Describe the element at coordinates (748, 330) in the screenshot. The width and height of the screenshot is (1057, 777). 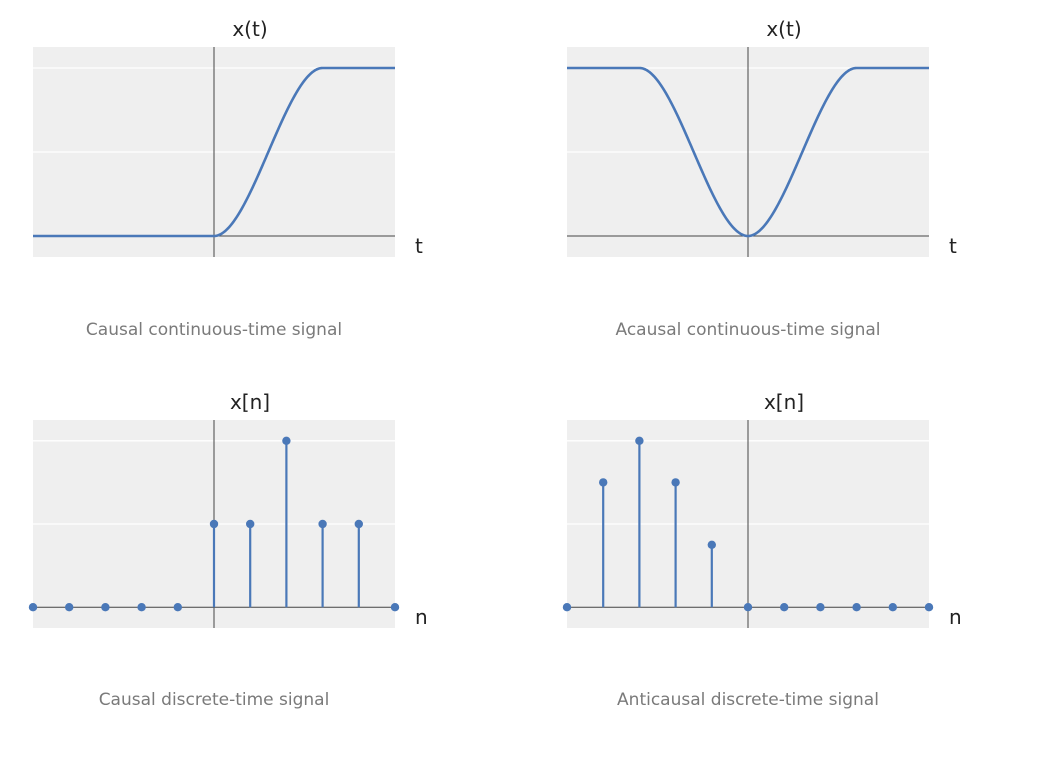
I see `panel-caption: Acausal continuous-time signal` at that location.